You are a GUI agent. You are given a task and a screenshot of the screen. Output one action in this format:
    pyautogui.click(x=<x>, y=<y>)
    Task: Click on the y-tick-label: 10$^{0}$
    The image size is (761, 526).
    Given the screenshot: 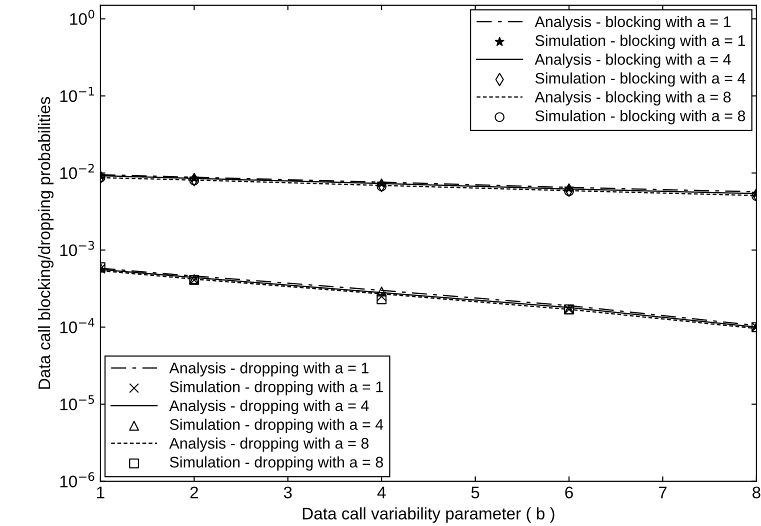 What is the action you would take?
    pyautogui.click(x=82, y=17)
    